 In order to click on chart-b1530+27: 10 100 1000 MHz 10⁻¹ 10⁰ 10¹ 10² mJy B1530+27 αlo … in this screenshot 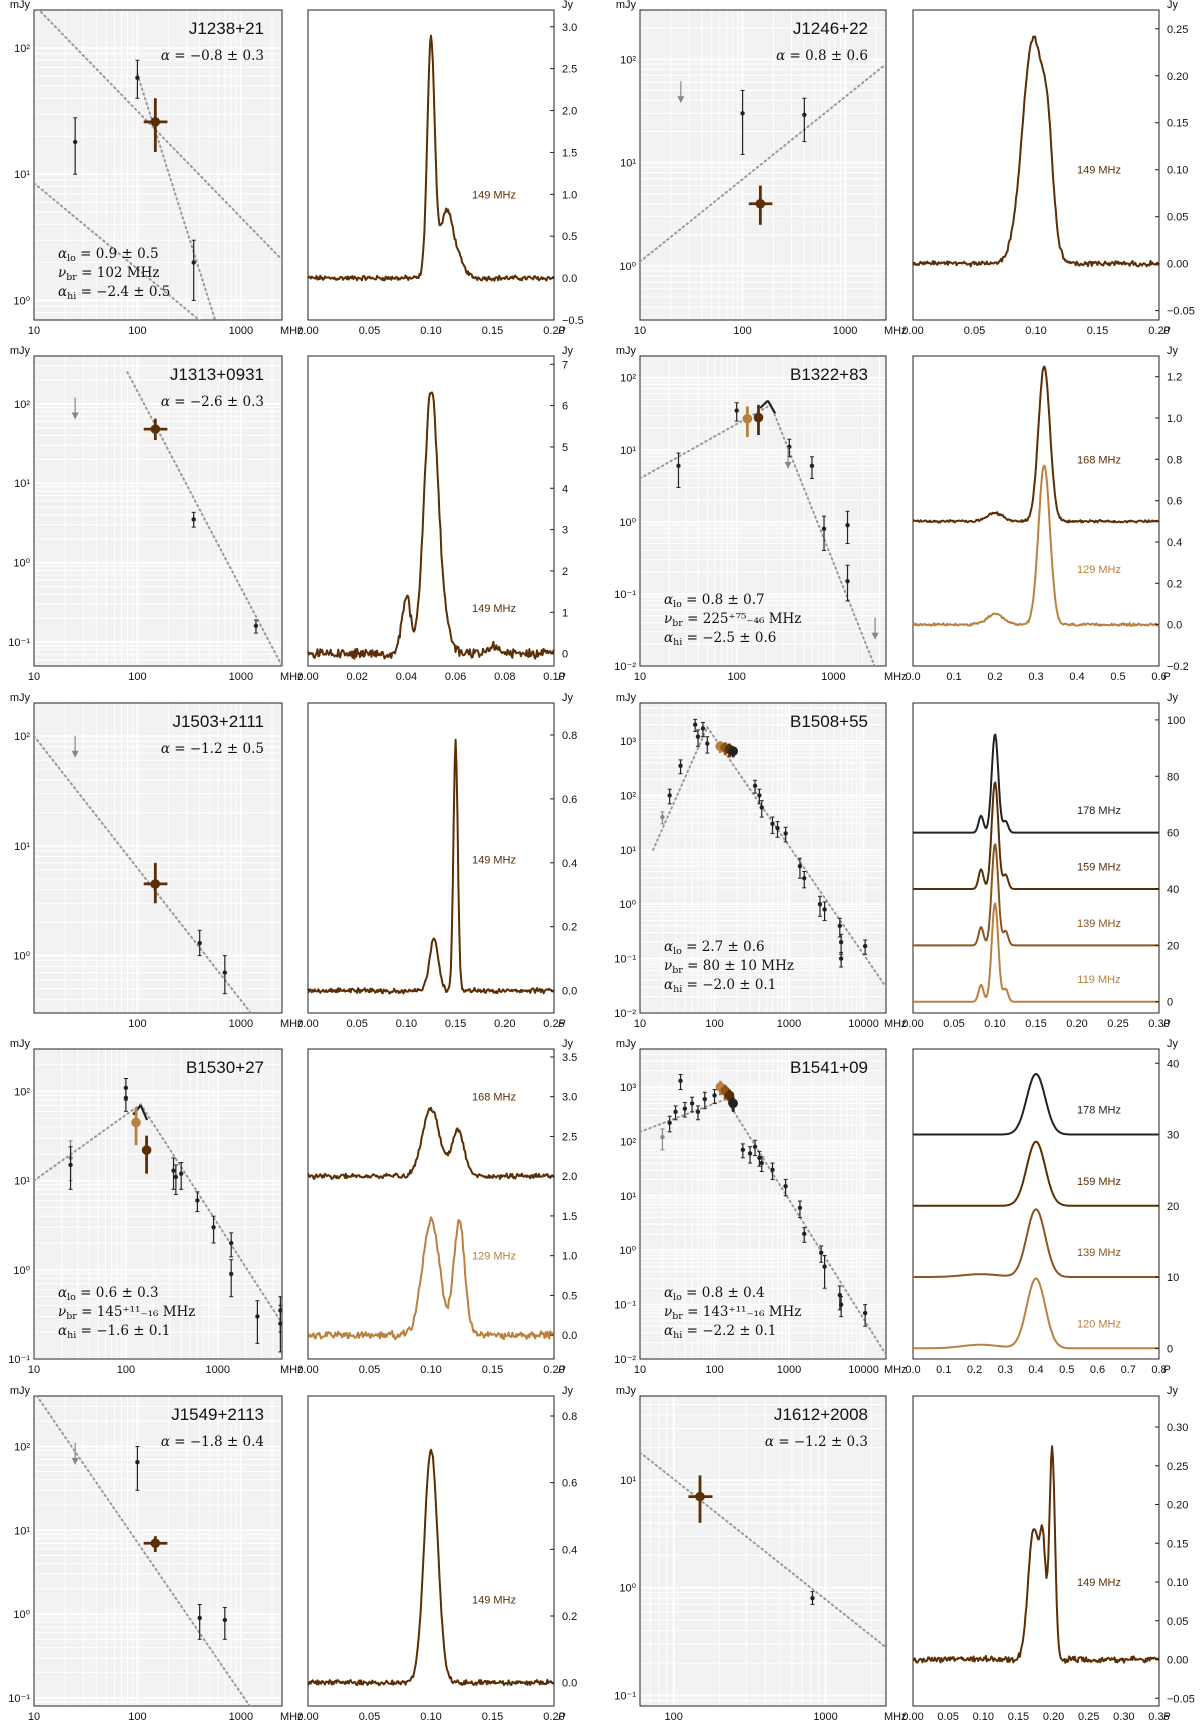, I will do `click(292, 1207)`.